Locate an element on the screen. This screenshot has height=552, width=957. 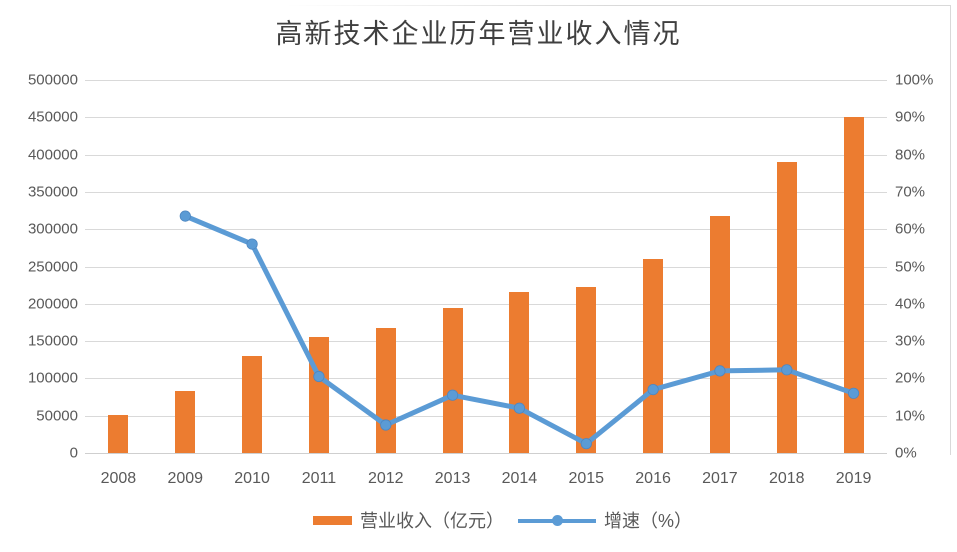
revenue-bar-2008 is located at coordinates (118, 433).